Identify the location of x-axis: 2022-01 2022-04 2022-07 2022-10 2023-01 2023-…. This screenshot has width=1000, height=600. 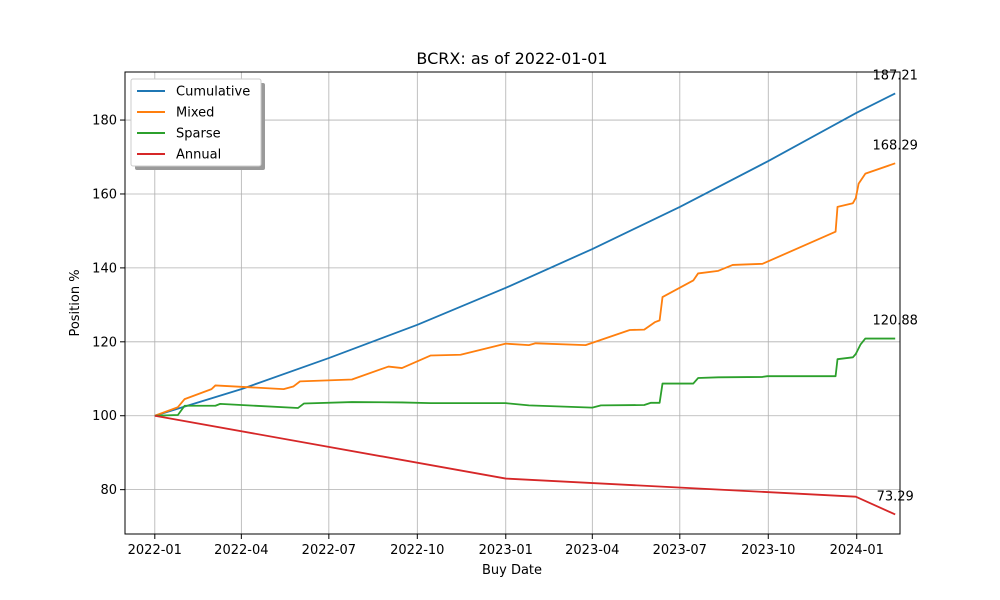
(506, 546).